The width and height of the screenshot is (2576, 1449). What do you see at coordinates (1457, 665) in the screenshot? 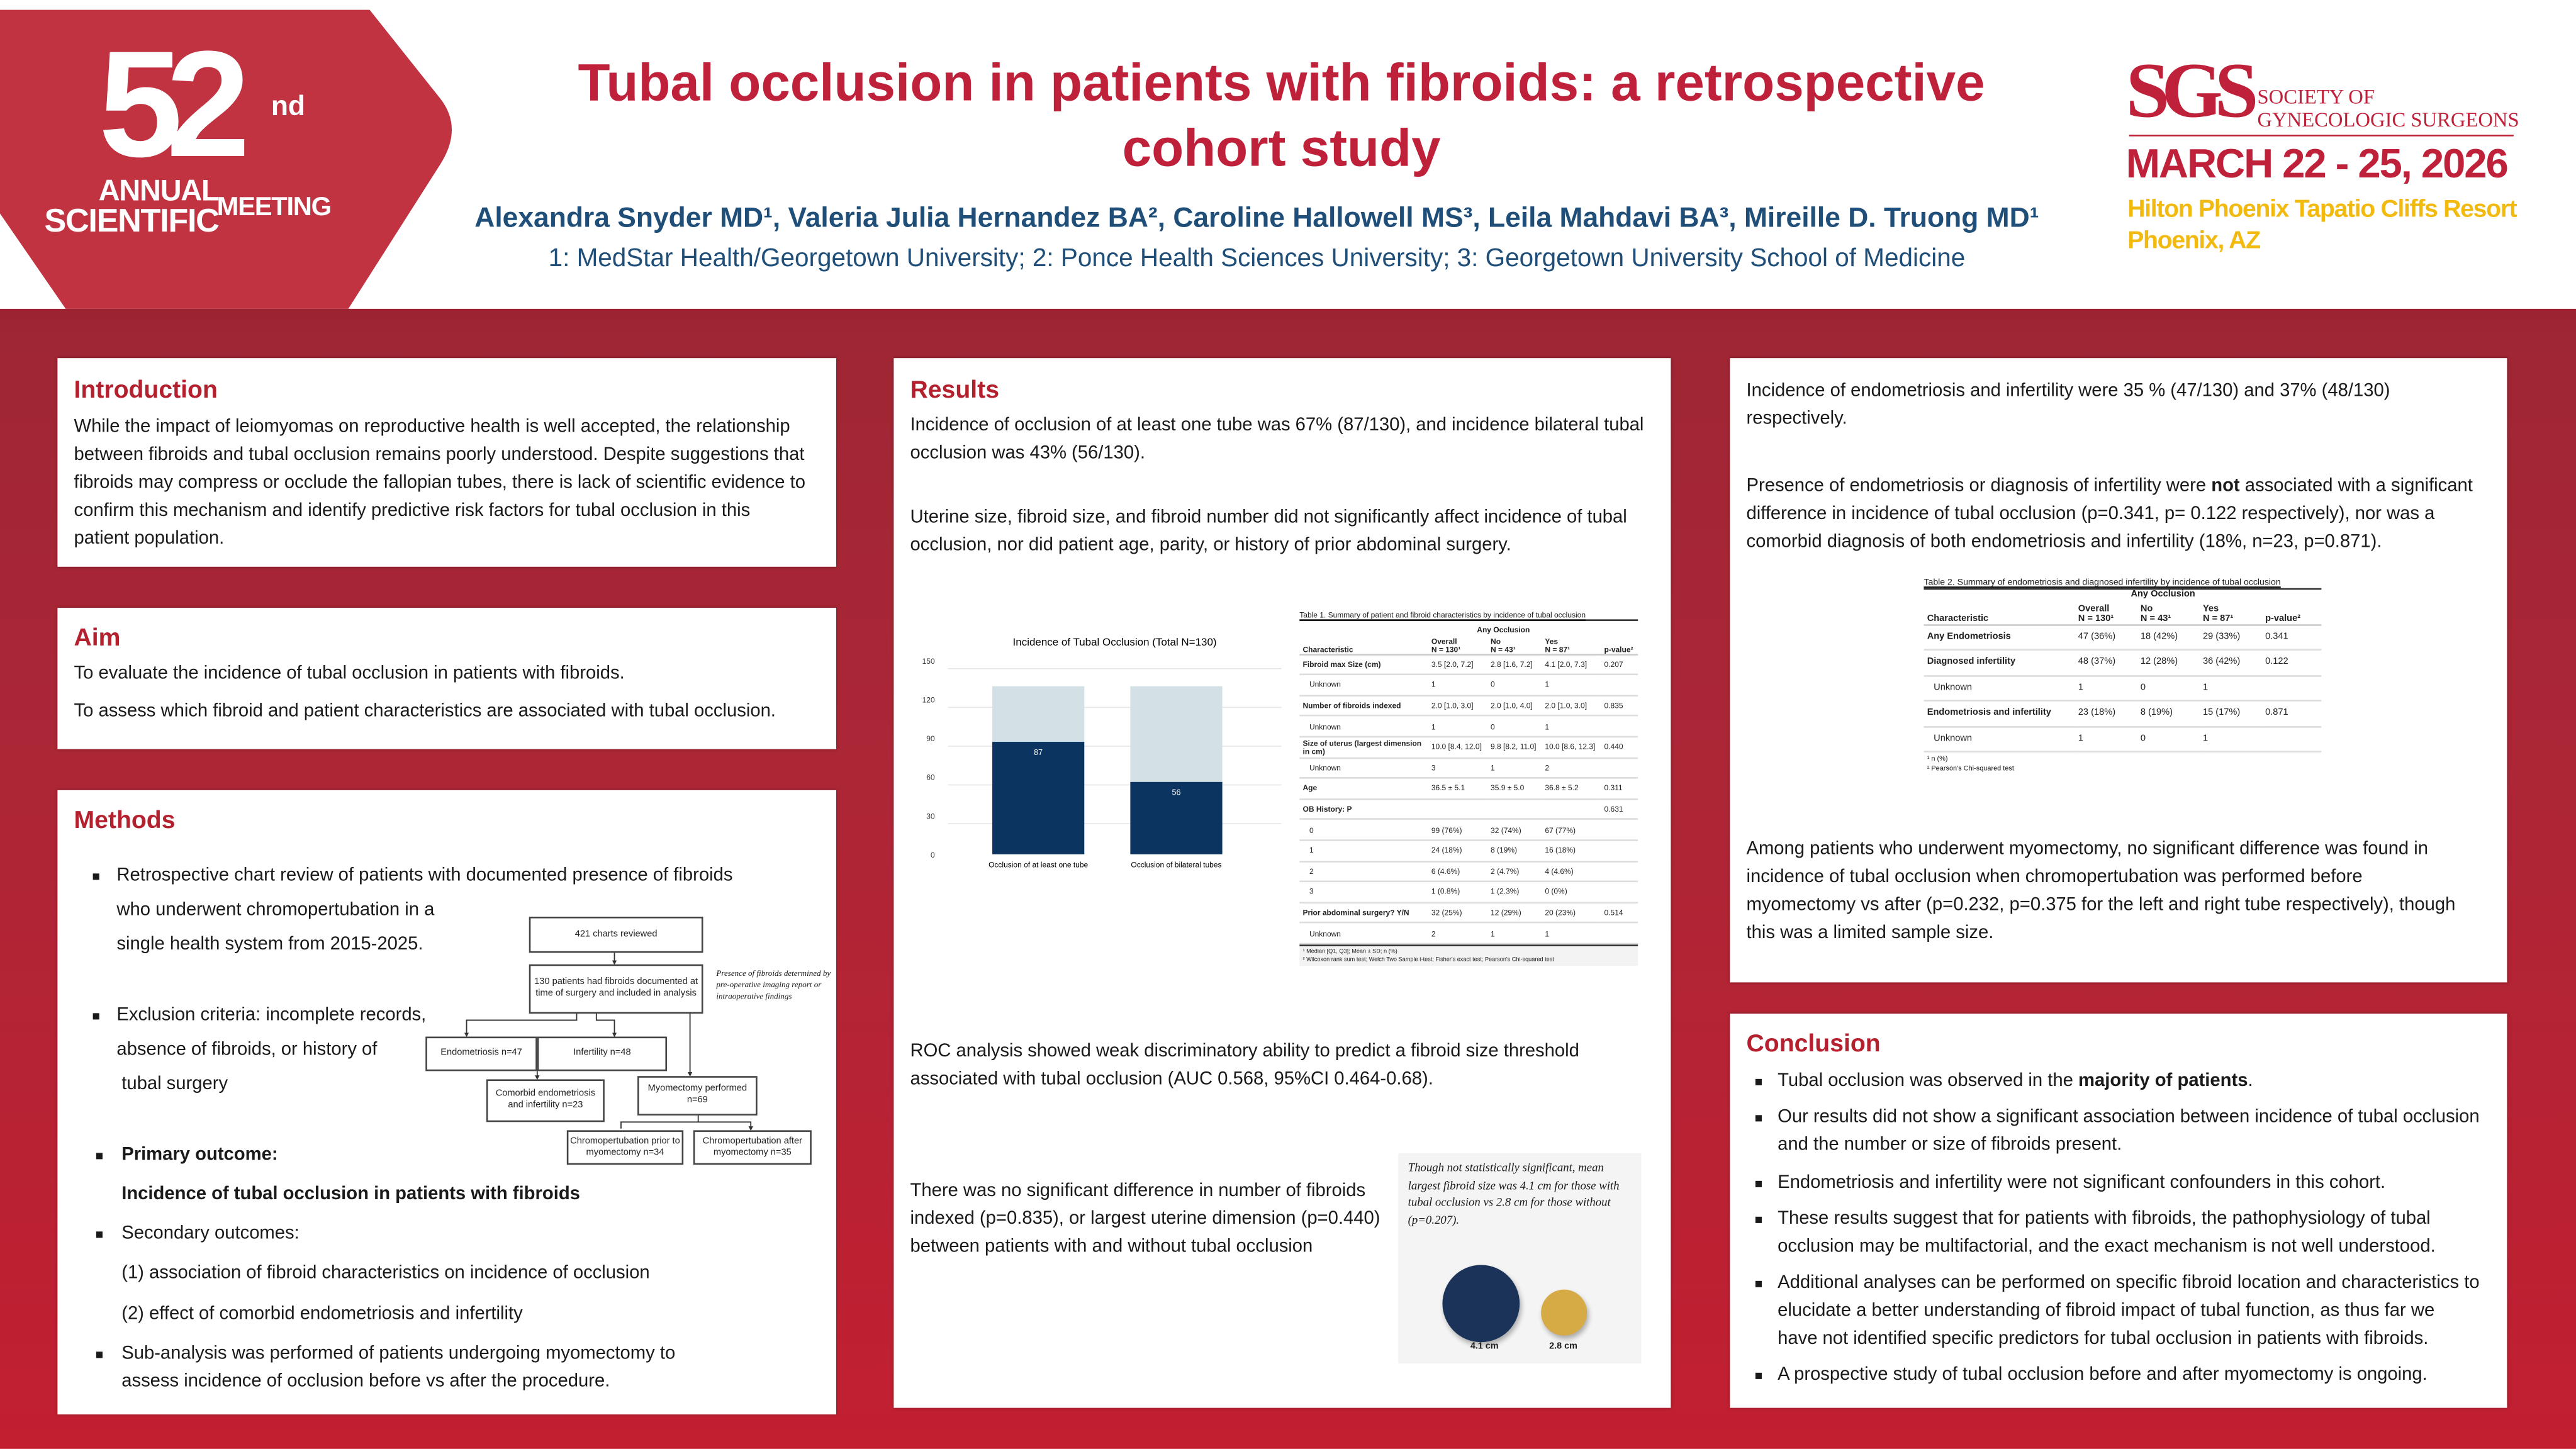
I see `table-cell: 3.5 [2.0, 7.2]` at bounding box center [1457, 665].